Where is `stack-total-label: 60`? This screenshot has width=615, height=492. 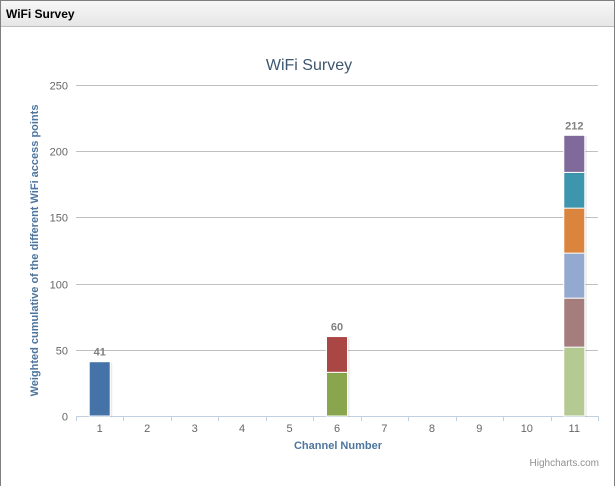 stack-total-label: 60 is located at coordinates (337, 328).